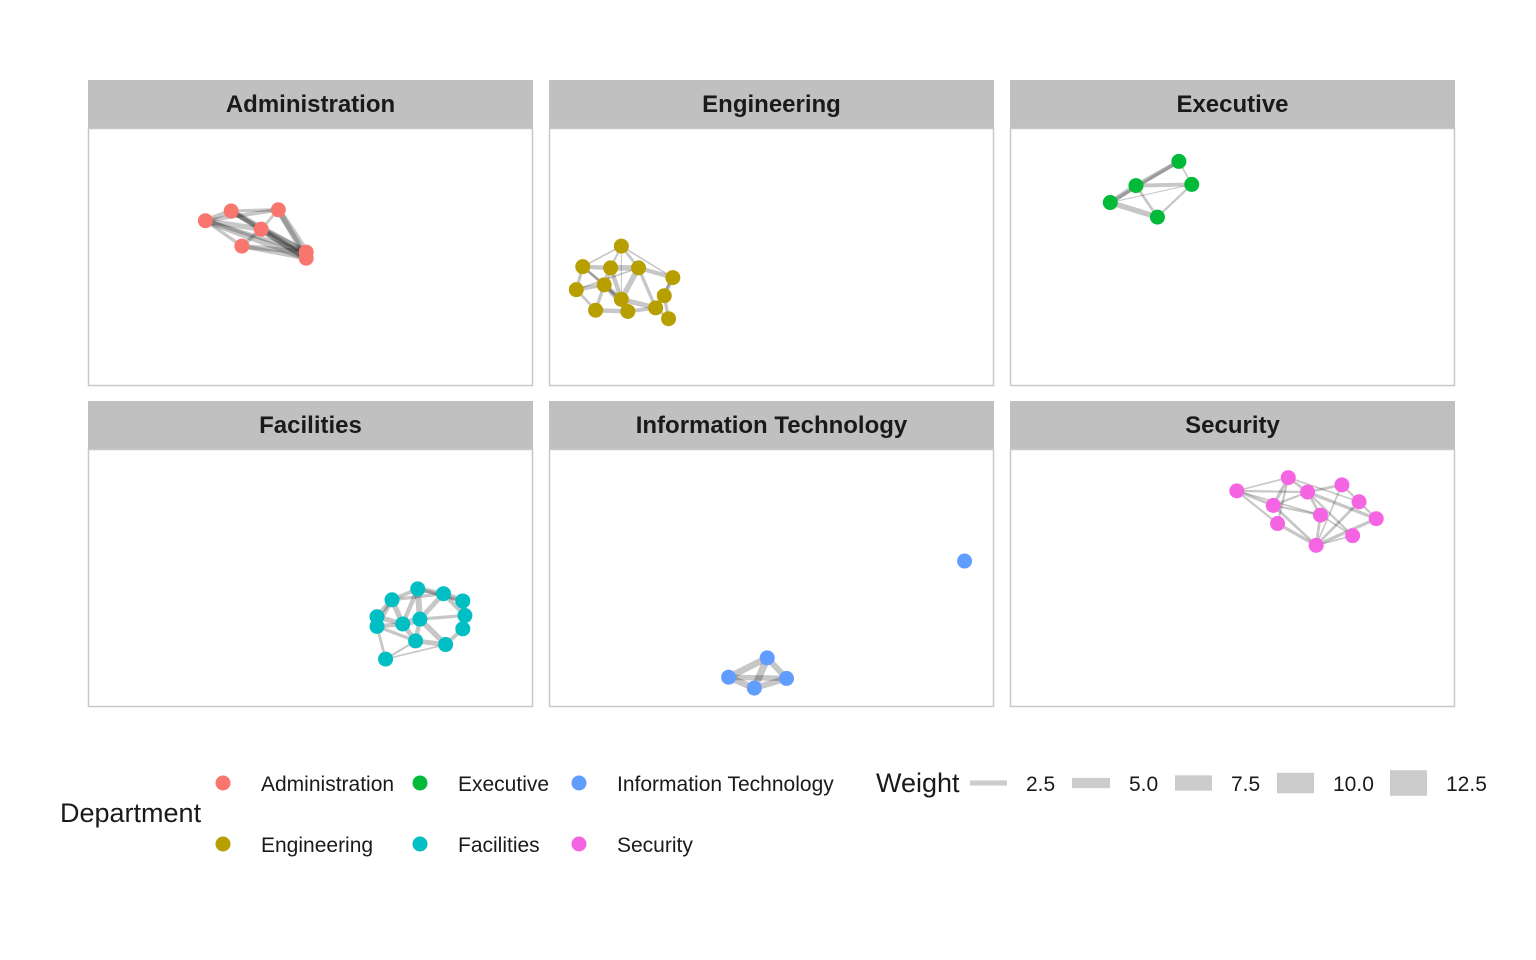  What do you see at coordinates (918, 783) in the screenshot?
I see `weight-legend-title: Weight` at bounding box center [918, 783].